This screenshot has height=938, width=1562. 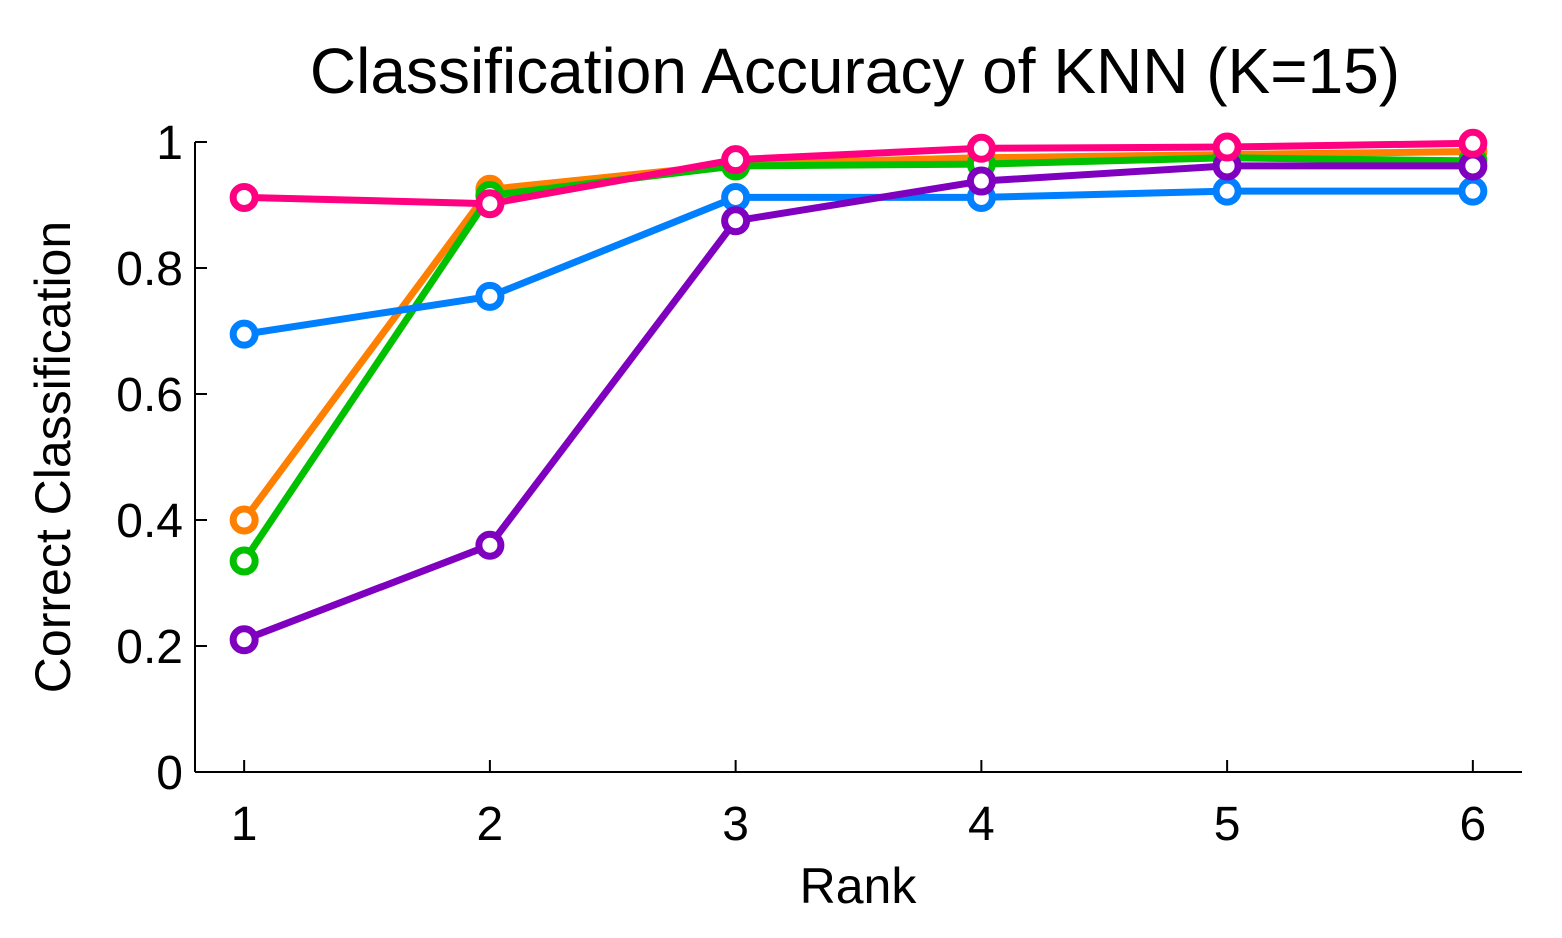 I want to click on x-tick-label: 4, so click(x=981, y=824).